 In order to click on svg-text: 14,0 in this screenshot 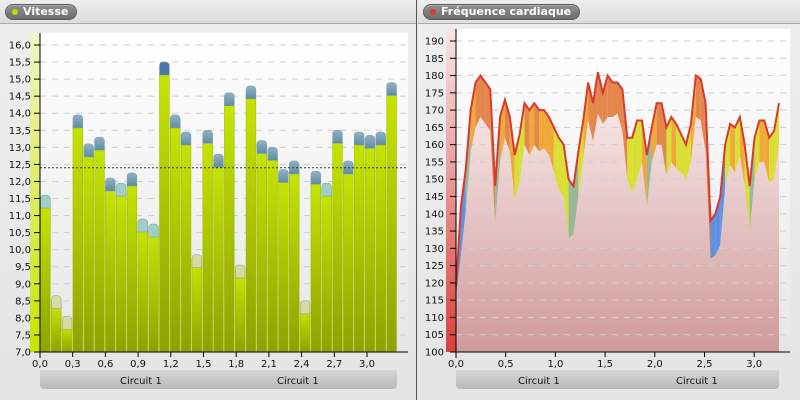, I will do `click(20, 114)`.